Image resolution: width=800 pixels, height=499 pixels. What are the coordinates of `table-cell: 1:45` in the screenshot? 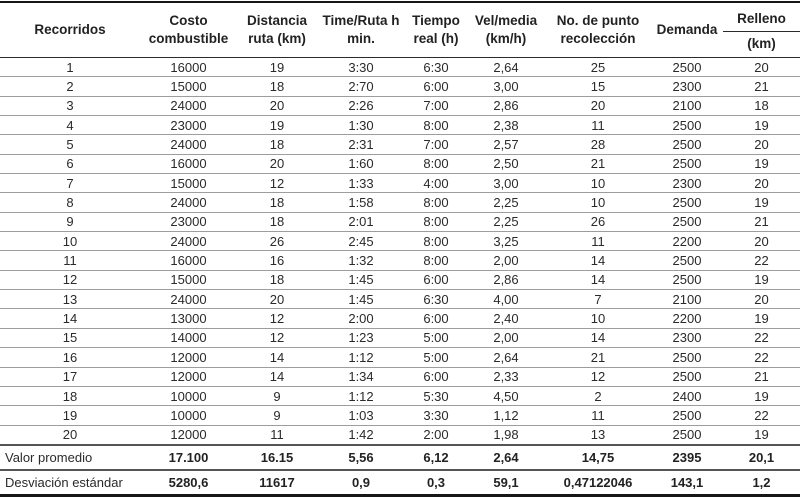 It's located at (361, 299).